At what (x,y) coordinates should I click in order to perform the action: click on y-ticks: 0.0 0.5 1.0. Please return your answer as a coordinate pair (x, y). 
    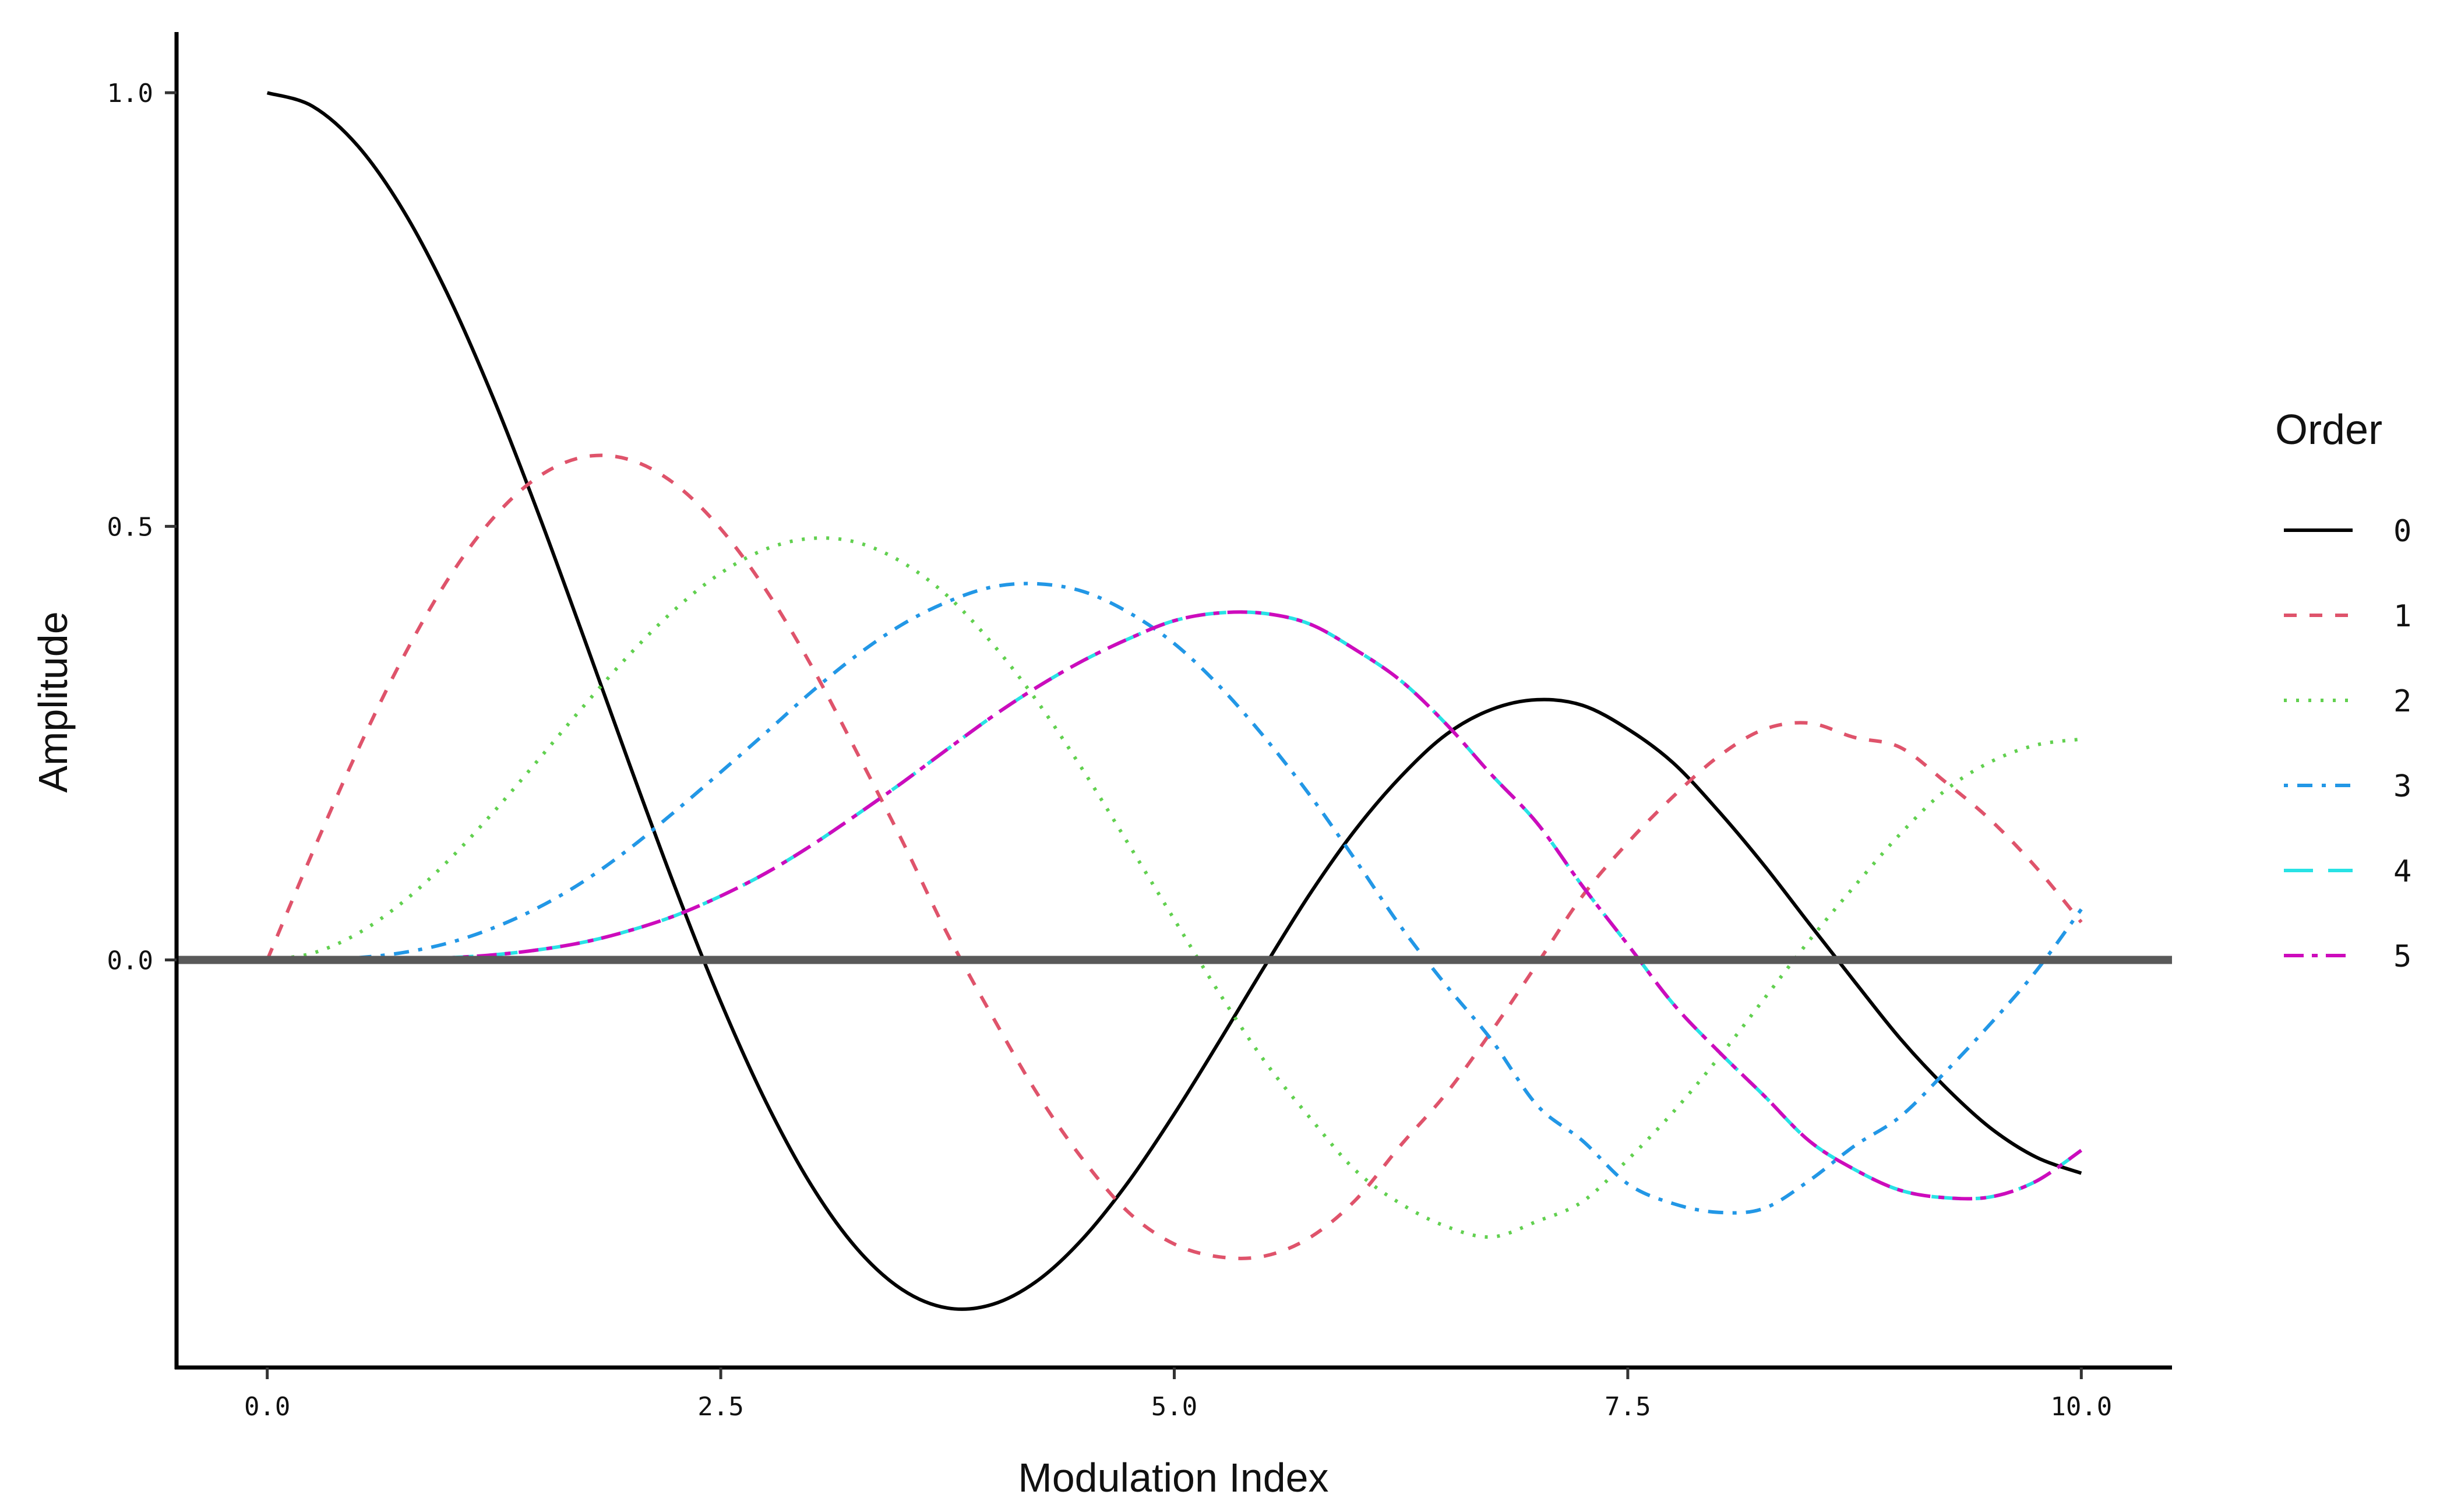
    Looking at the image, I should click on (142, 527).